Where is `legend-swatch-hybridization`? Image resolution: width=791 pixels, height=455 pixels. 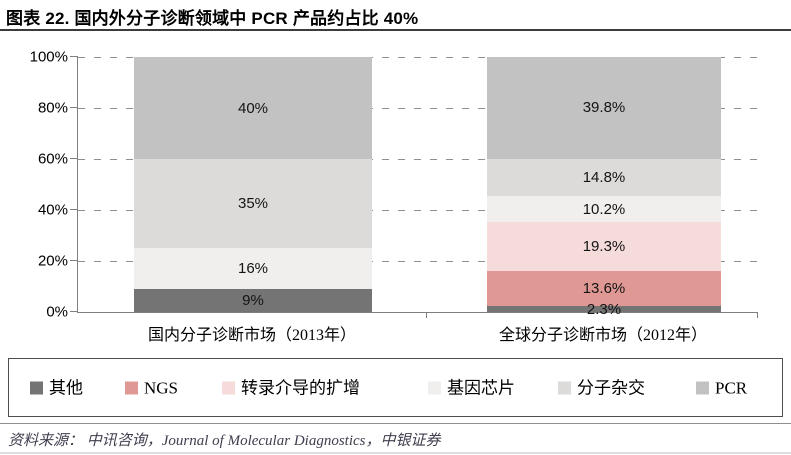 legend-swatch-hybridization is located at coordinates (564, 387).